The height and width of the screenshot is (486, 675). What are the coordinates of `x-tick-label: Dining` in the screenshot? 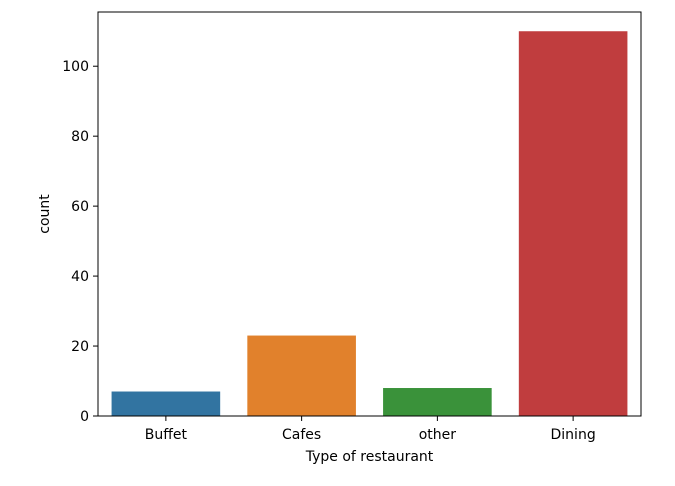 It's located at (573, 435).